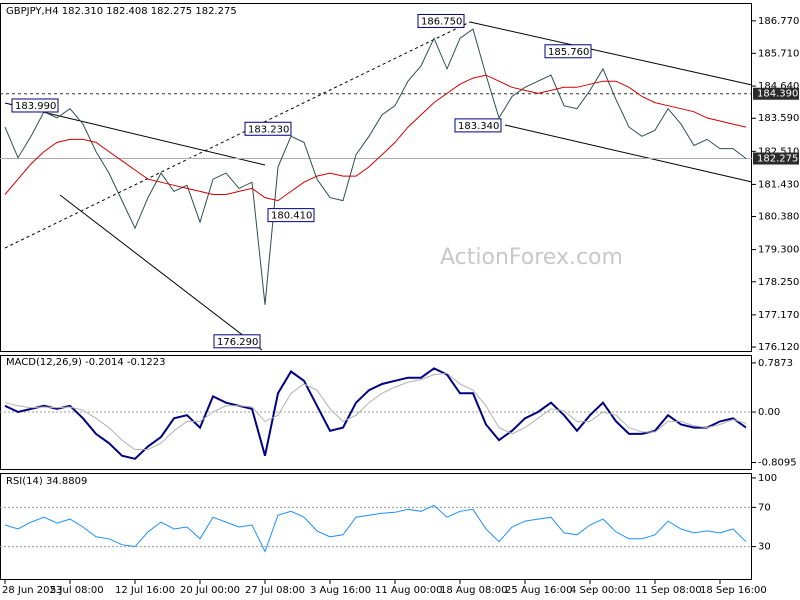 Image resolution: width=800 pixels, height=600 pixels. What do you see at coordinates (778, 315) in the screenshot?
I see `y-tick-label: 177.170` at bounding box center [778, 315].